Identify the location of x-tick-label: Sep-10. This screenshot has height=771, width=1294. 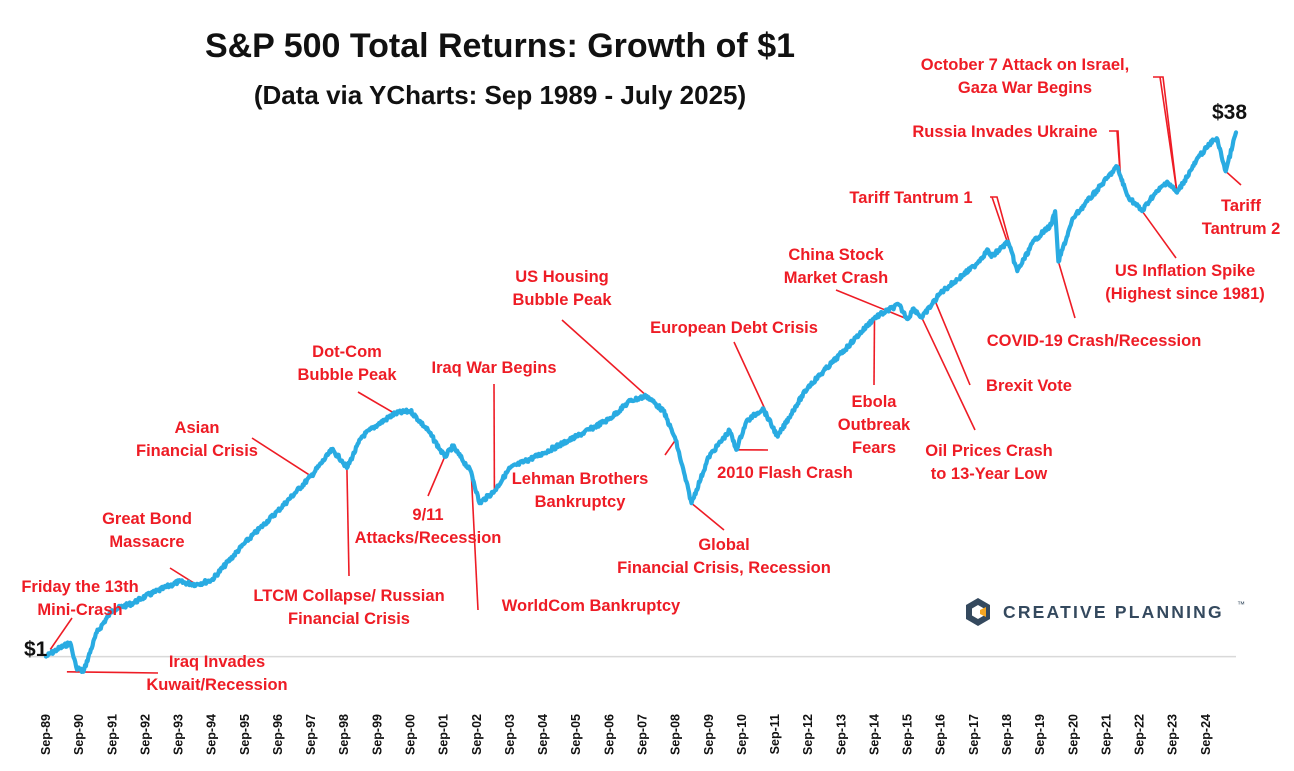
(742, 734).